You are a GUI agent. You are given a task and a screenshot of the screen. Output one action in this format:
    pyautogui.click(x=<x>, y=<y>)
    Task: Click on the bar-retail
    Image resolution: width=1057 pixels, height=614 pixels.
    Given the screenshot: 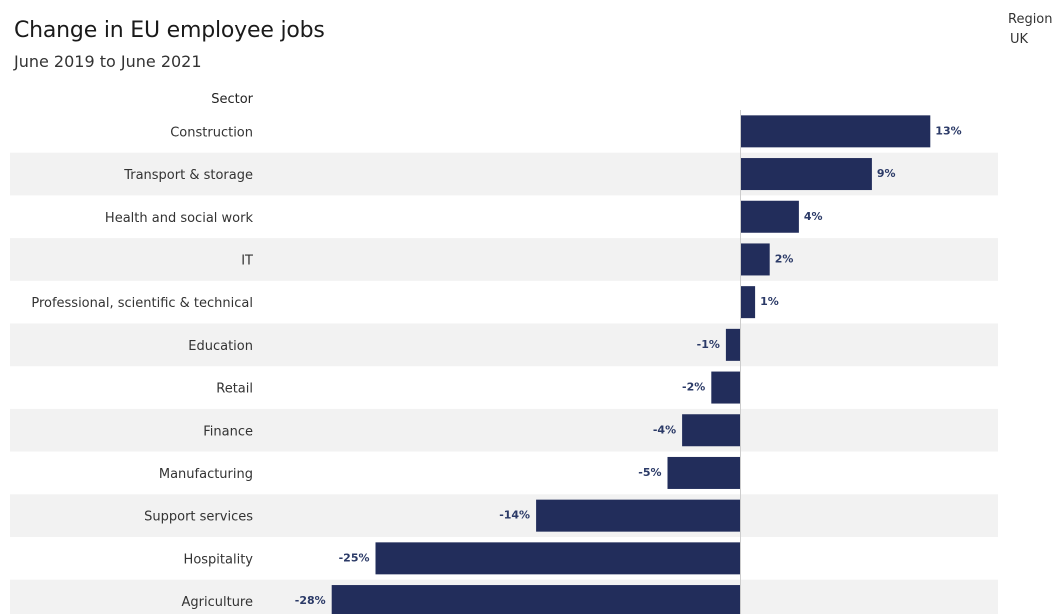 What is the action you would take?
    pyautogui.click(x=726, y=387)
    